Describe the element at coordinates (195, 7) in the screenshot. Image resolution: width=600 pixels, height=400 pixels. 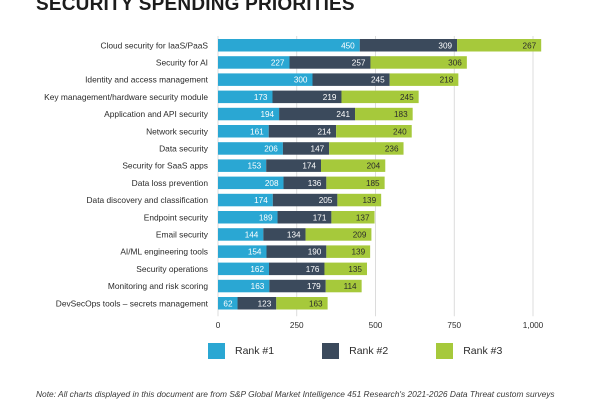
I see `chart-title: SECURITY SPENDING PRIORITIES` at that location.